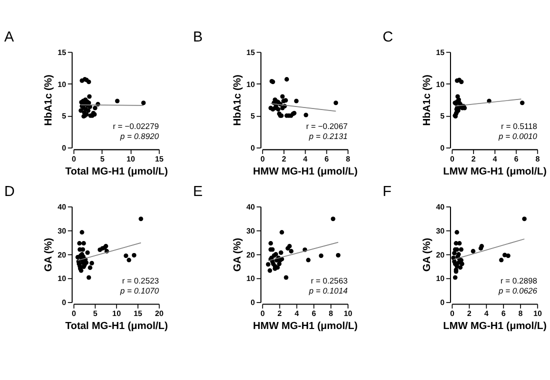 The image size is (550, 380). I want to click on chart-title: E, so click(198, 192).